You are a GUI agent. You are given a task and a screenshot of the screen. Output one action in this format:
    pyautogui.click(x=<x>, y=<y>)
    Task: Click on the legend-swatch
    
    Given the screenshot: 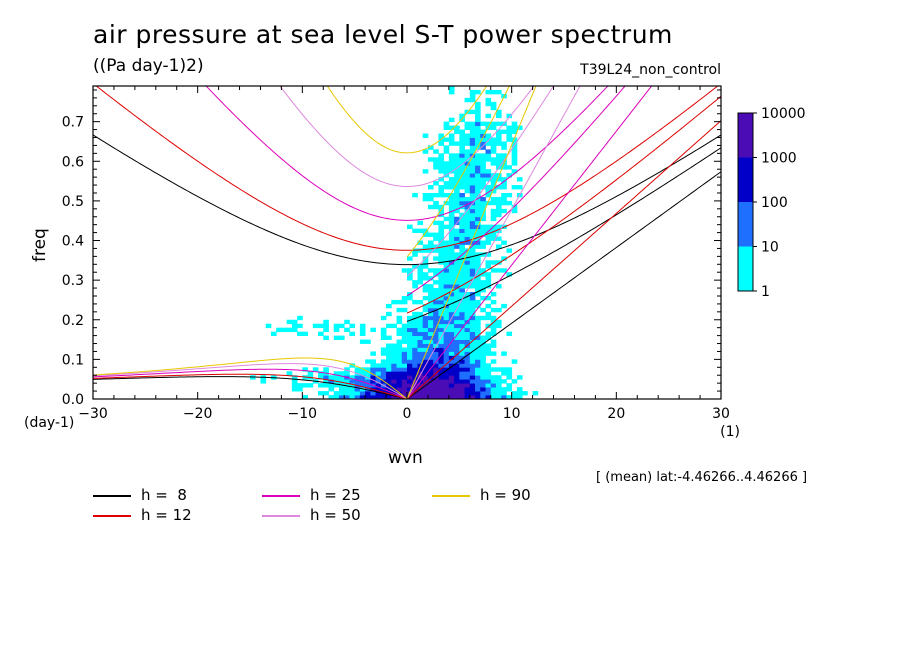 What is the action you would take?
    pyautogui.click(x=451, y=496)
    